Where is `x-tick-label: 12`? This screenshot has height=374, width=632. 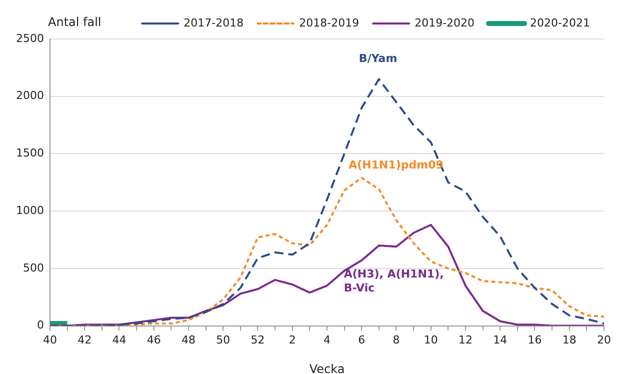
x-tick-label: 12 is located at coordinates (465, 339).